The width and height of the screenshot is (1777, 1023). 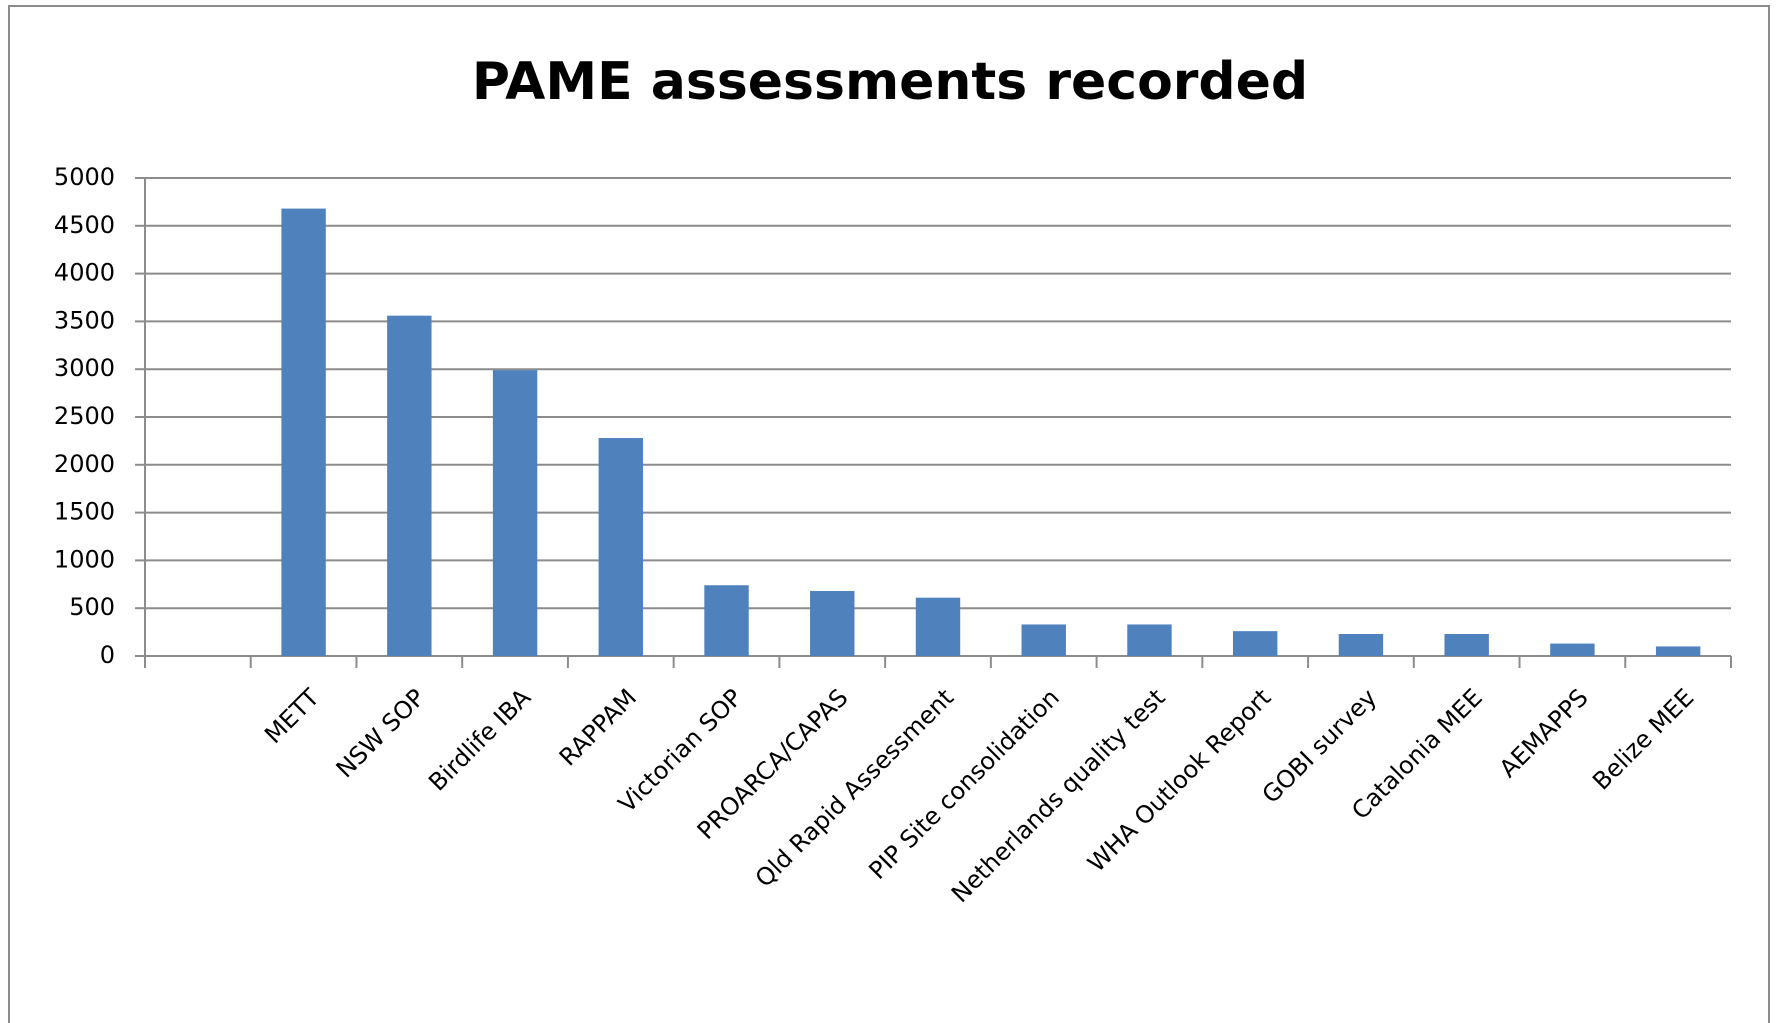 I want to click on chart-title: PAME assessments recorded, so click(x=890, y=82).